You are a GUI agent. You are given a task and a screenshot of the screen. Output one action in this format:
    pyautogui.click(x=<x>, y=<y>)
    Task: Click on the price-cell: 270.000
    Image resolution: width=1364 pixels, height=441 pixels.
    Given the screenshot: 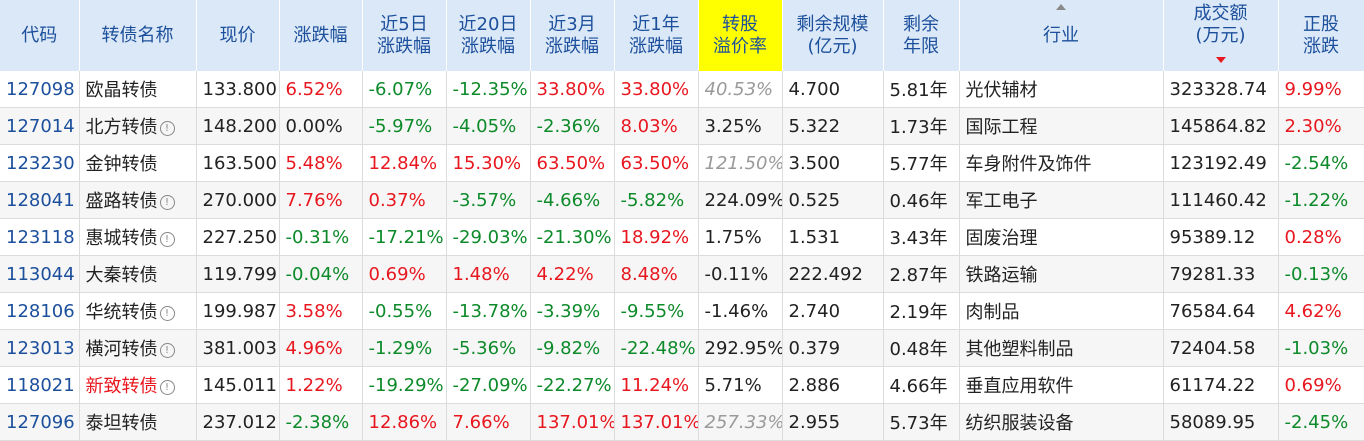 What is the action you would take?
    pyautogui.click(x=238, y=200)
    